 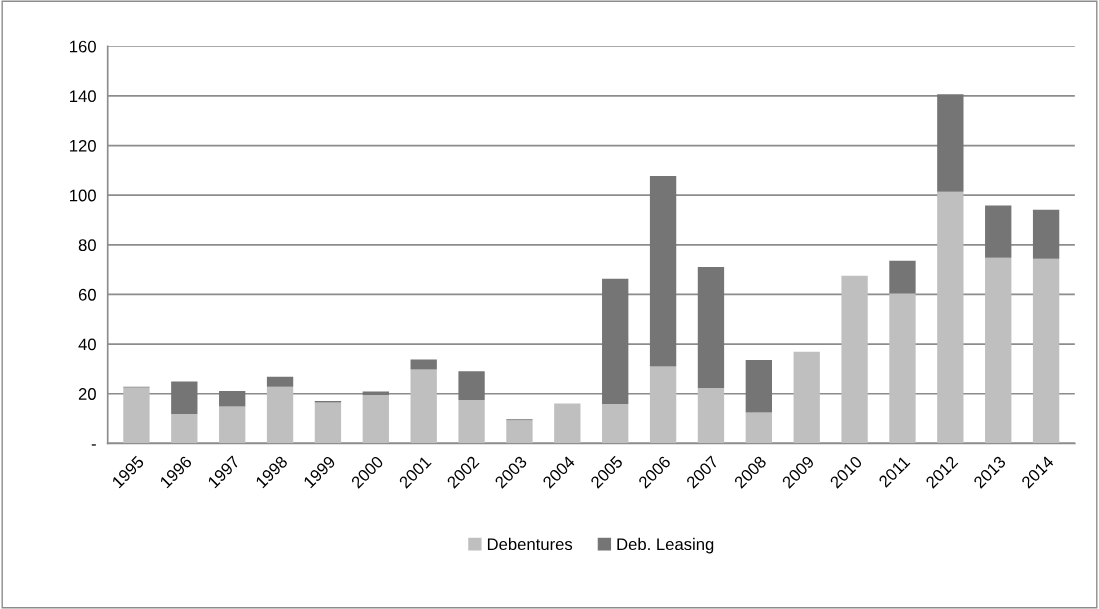 What do you see at coordinates (83, 96) in the screenshot?
I see `y-tick-label: 140` at bounding box center [83, 96].